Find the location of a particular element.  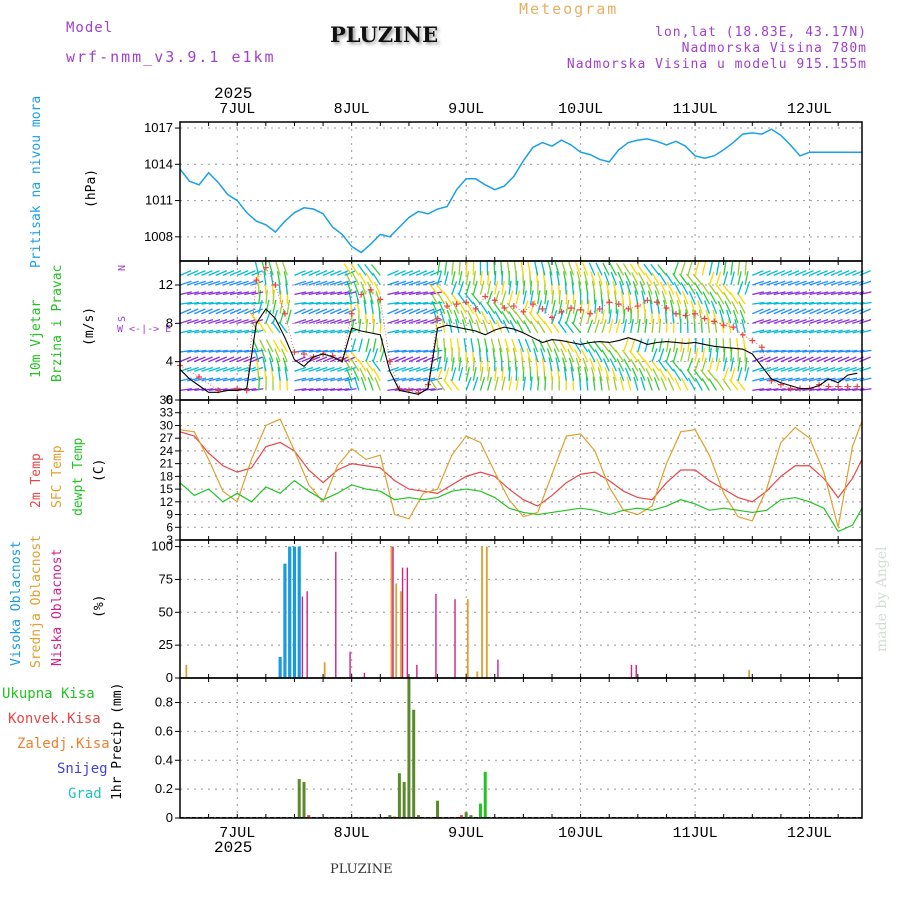

temperature-ytick-label: 24 is located at coordinates (167, 451).